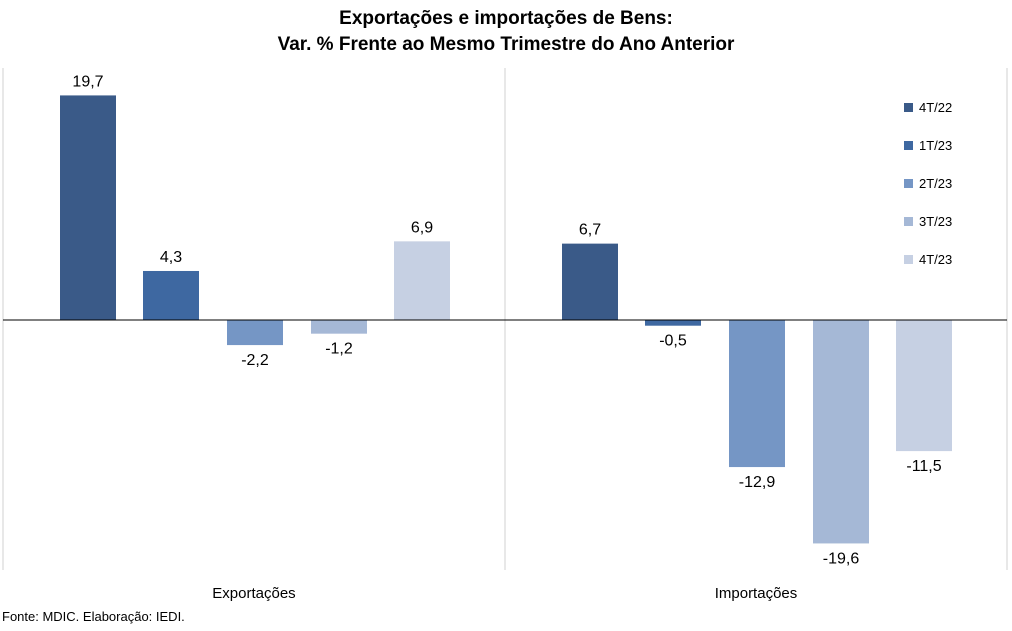 This screenshot has height=631, width=1012. Describe the element at coordinates (88, 207) in the screenshot. I see `bar-4T-22-exportacoes` at that location.